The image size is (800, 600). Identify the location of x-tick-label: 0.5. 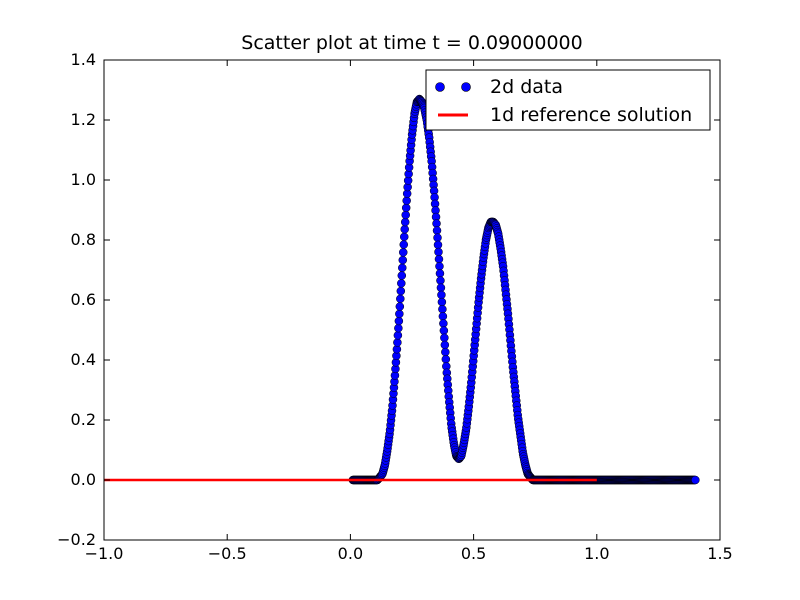
(473, 553).